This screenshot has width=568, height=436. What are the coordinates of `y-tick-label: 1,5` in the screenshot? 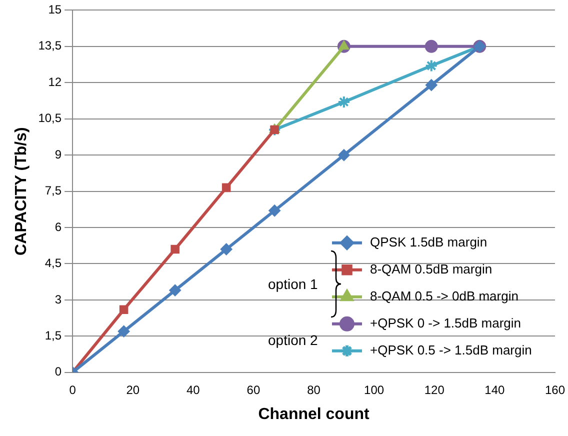 It's located at (53, 335).